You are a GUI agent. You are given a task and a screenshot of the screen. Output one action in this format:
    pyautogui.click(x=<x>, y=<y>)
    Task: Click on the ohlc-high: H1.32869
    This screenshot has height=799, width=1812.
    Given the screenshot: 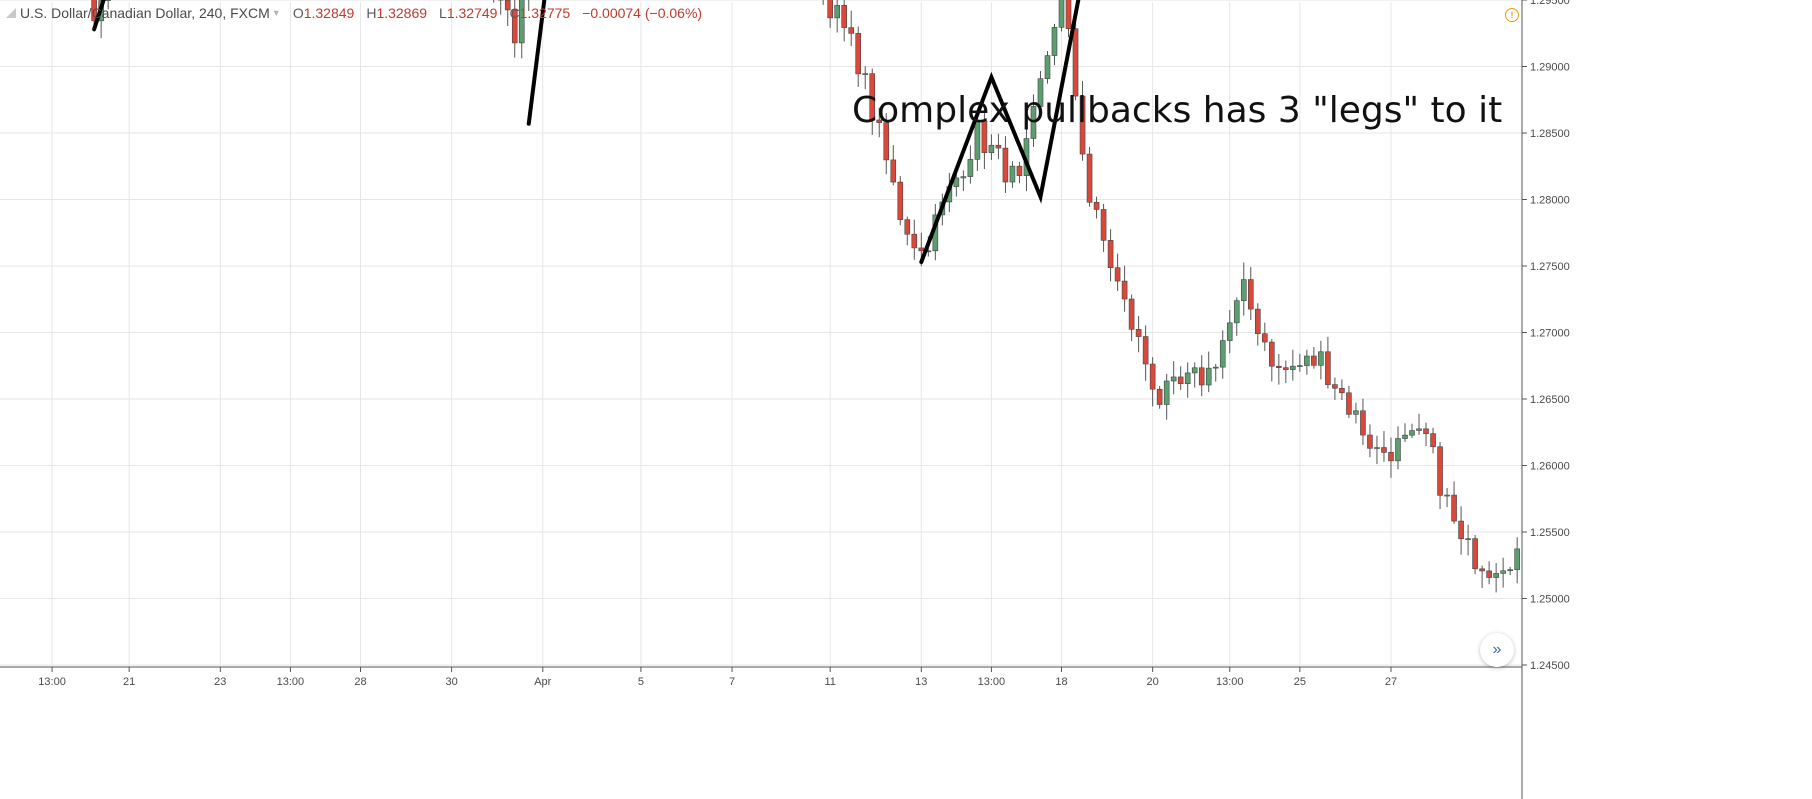 What is the action you would take?
    pyautogui.click(x=396, y=13)
    